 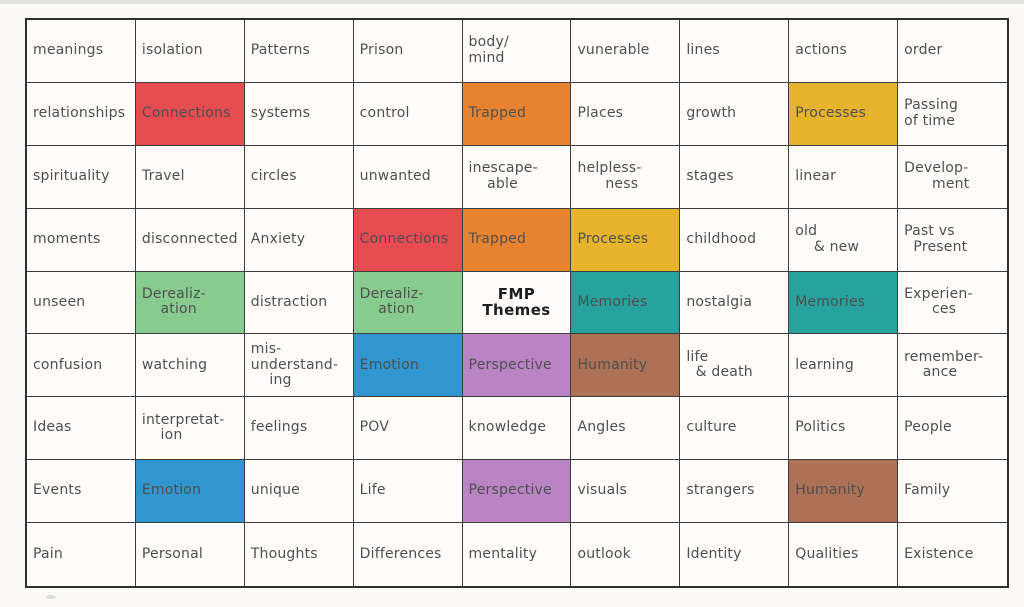 I want to click on theme-cell: Pain, so click(x=81, y=554).